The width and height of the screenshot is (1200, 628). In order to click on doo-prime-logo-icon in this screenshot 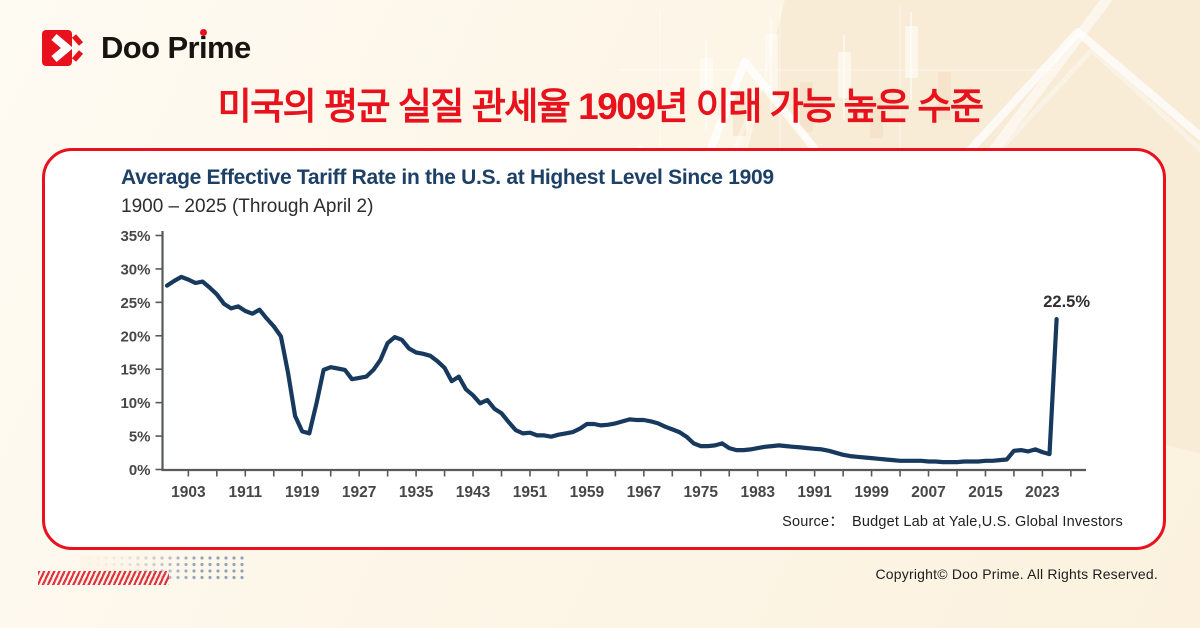, I will do `click(63, 48)`.